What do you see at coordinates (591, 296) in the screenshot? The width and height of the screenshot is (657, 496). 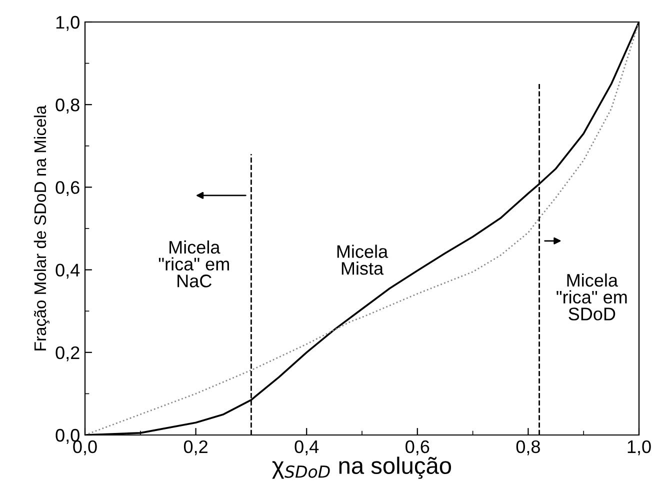 I see `annotation: Micela "rica" em SDoD` at bounding box center [591, 296].